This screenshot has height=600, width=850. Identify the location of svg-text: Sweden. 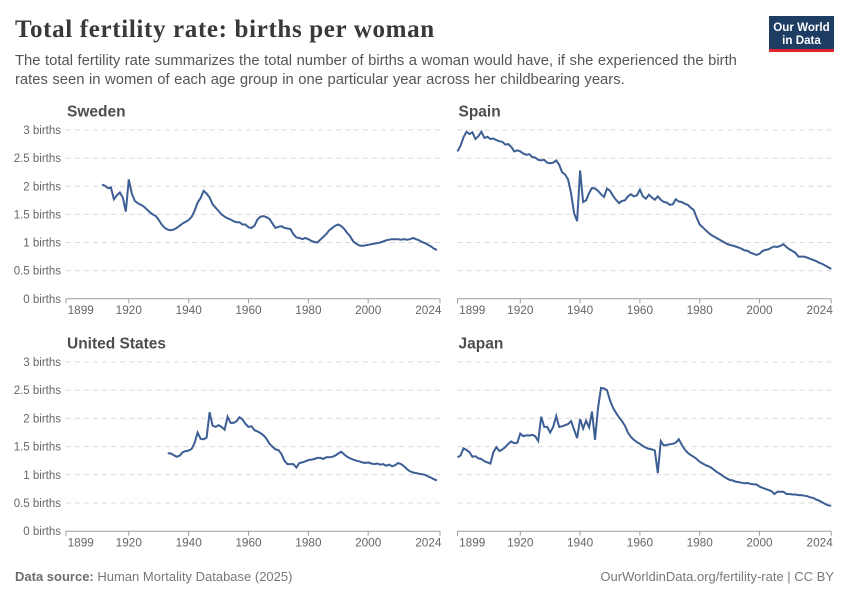
(96, 112).